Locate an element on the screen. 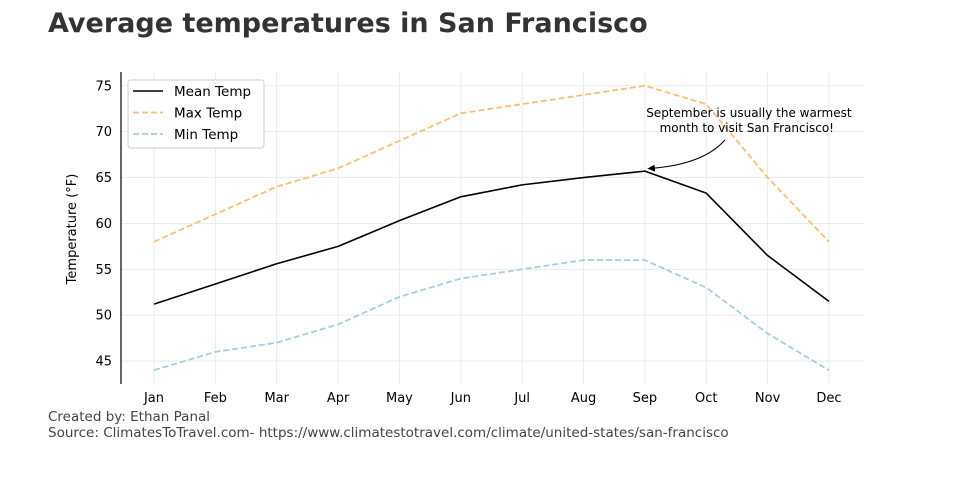 Image resolution: width=960 pixels, height=480 pixels. y-axis-label: Temperature (°F) is located at coordinates (72, 230).